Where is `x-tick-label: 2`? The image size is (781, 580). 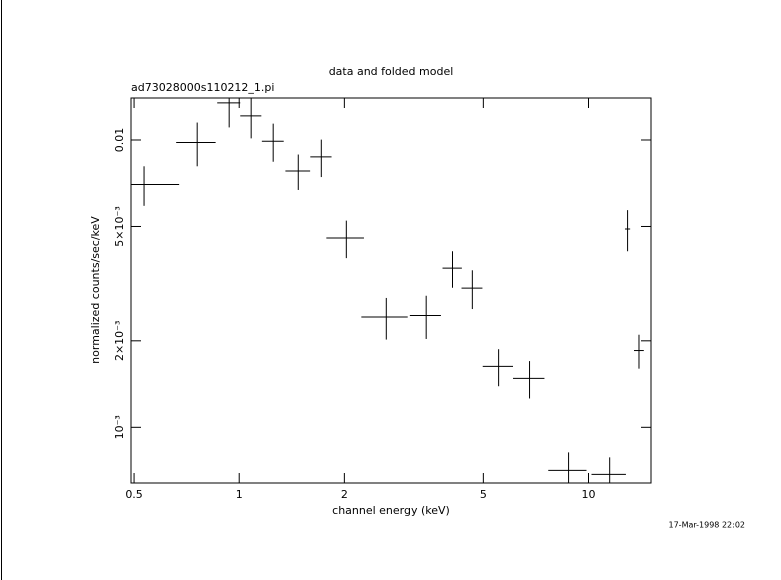 x-tick-label: 2 is located at coordinates (344, 494).